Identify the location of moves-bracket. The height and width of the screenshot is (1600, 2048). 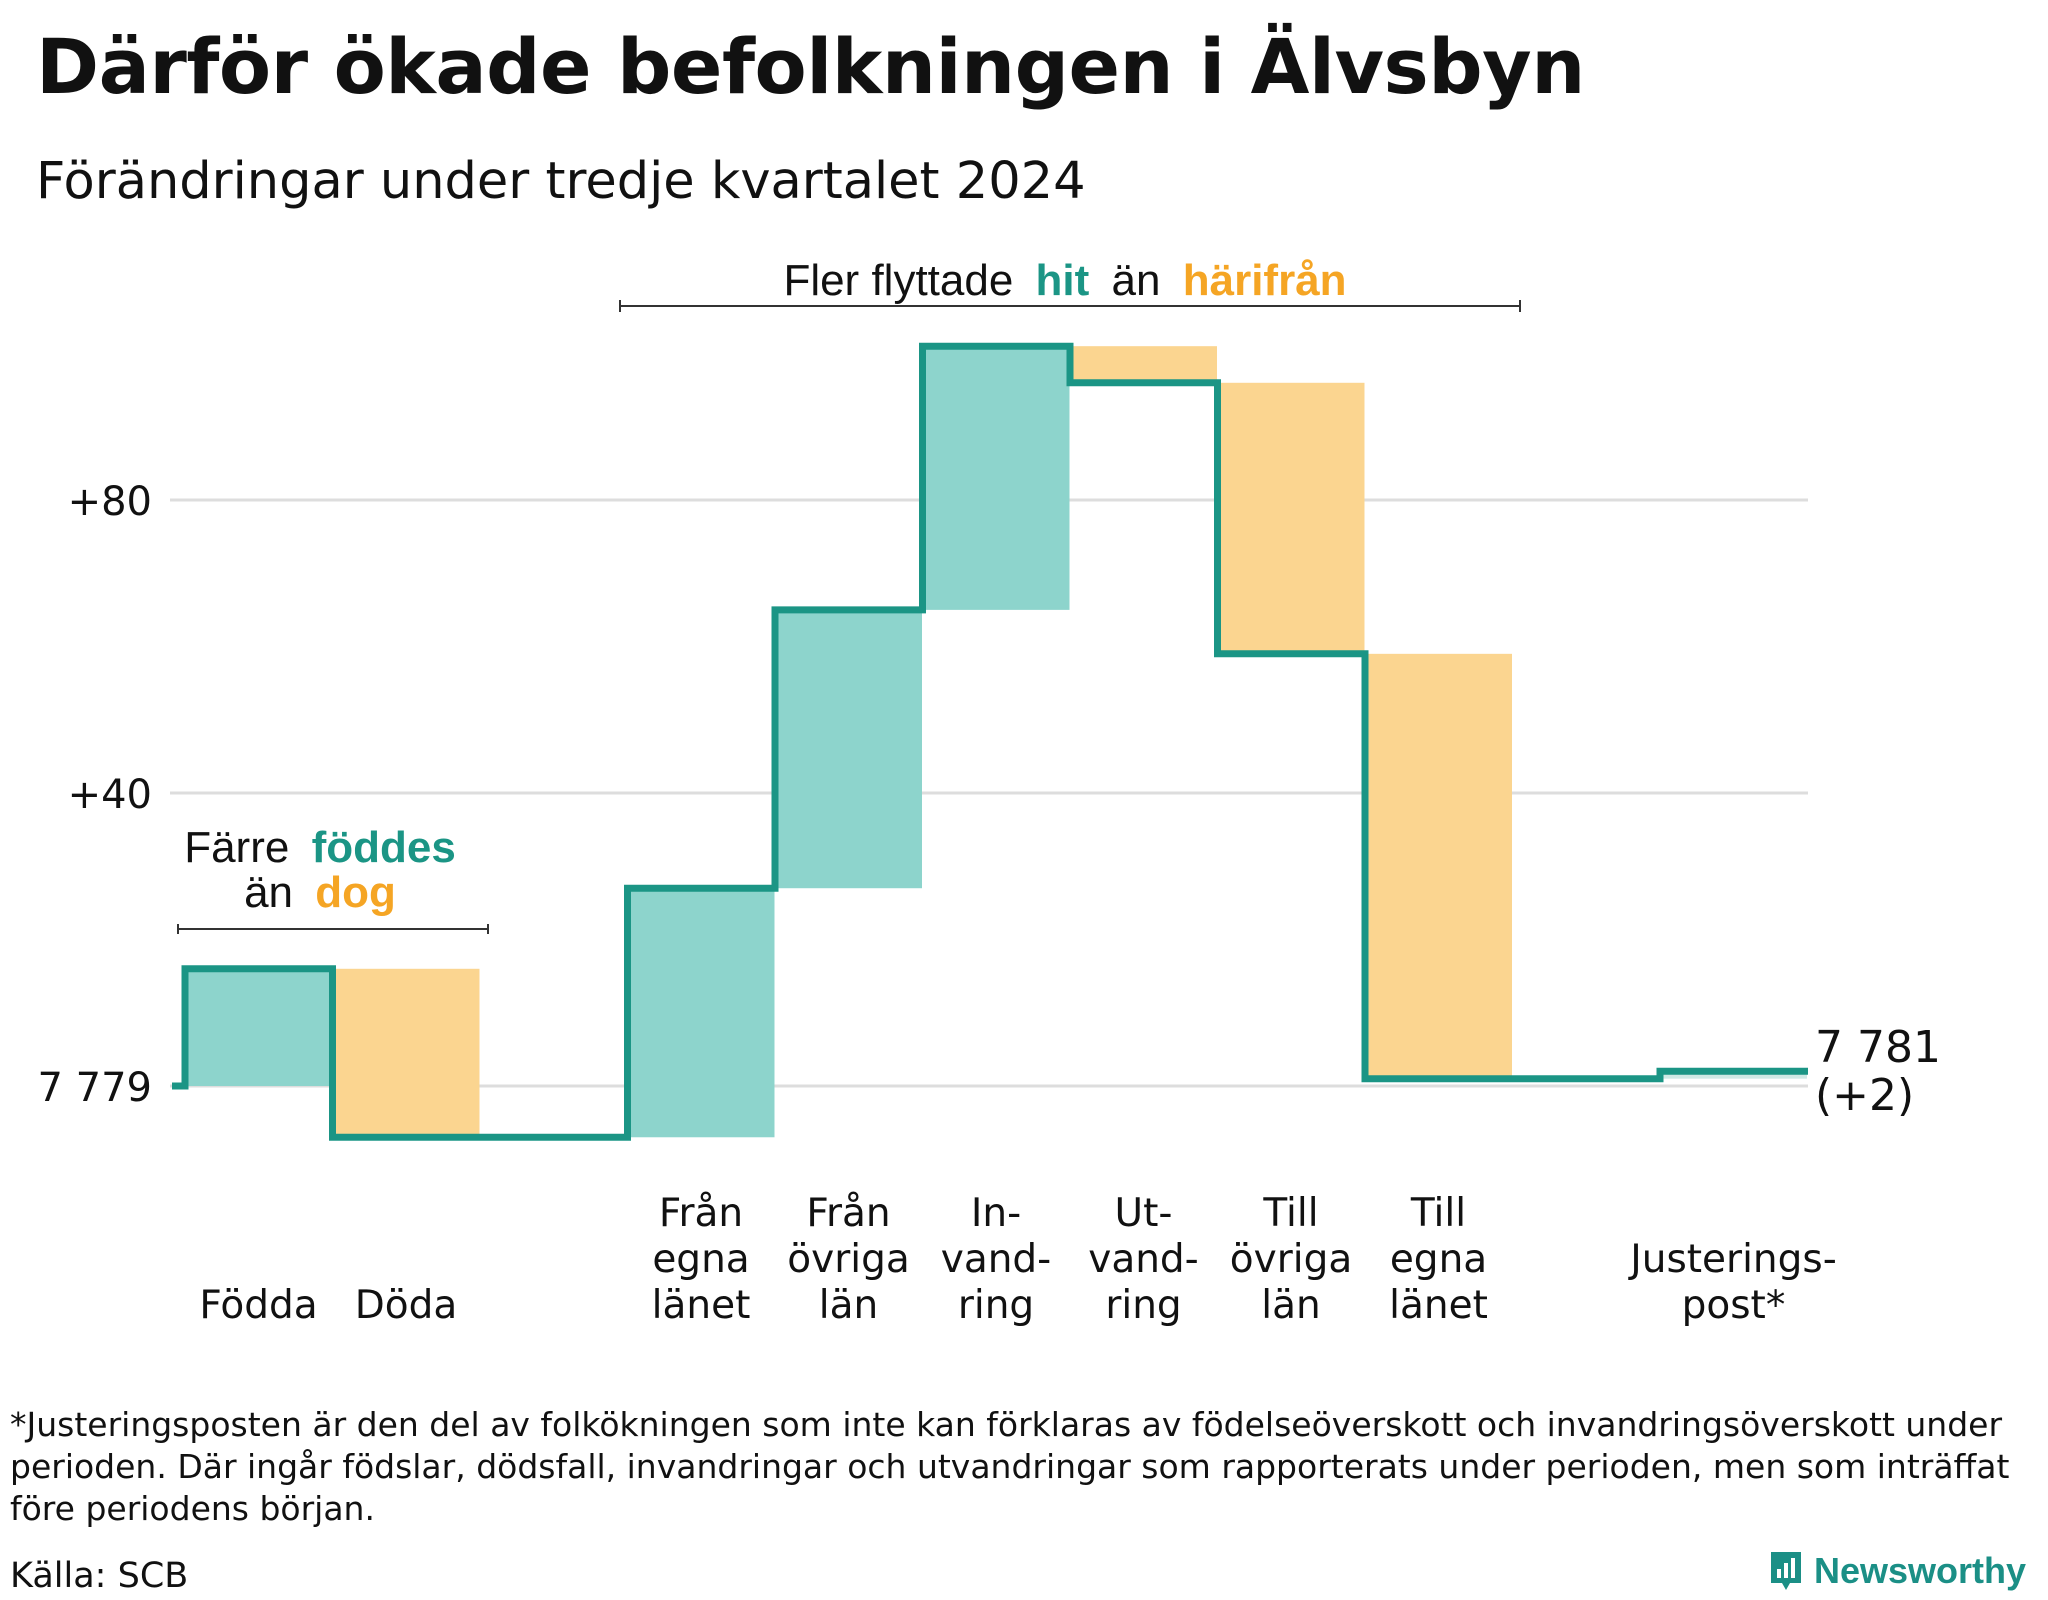
(1070, 306).